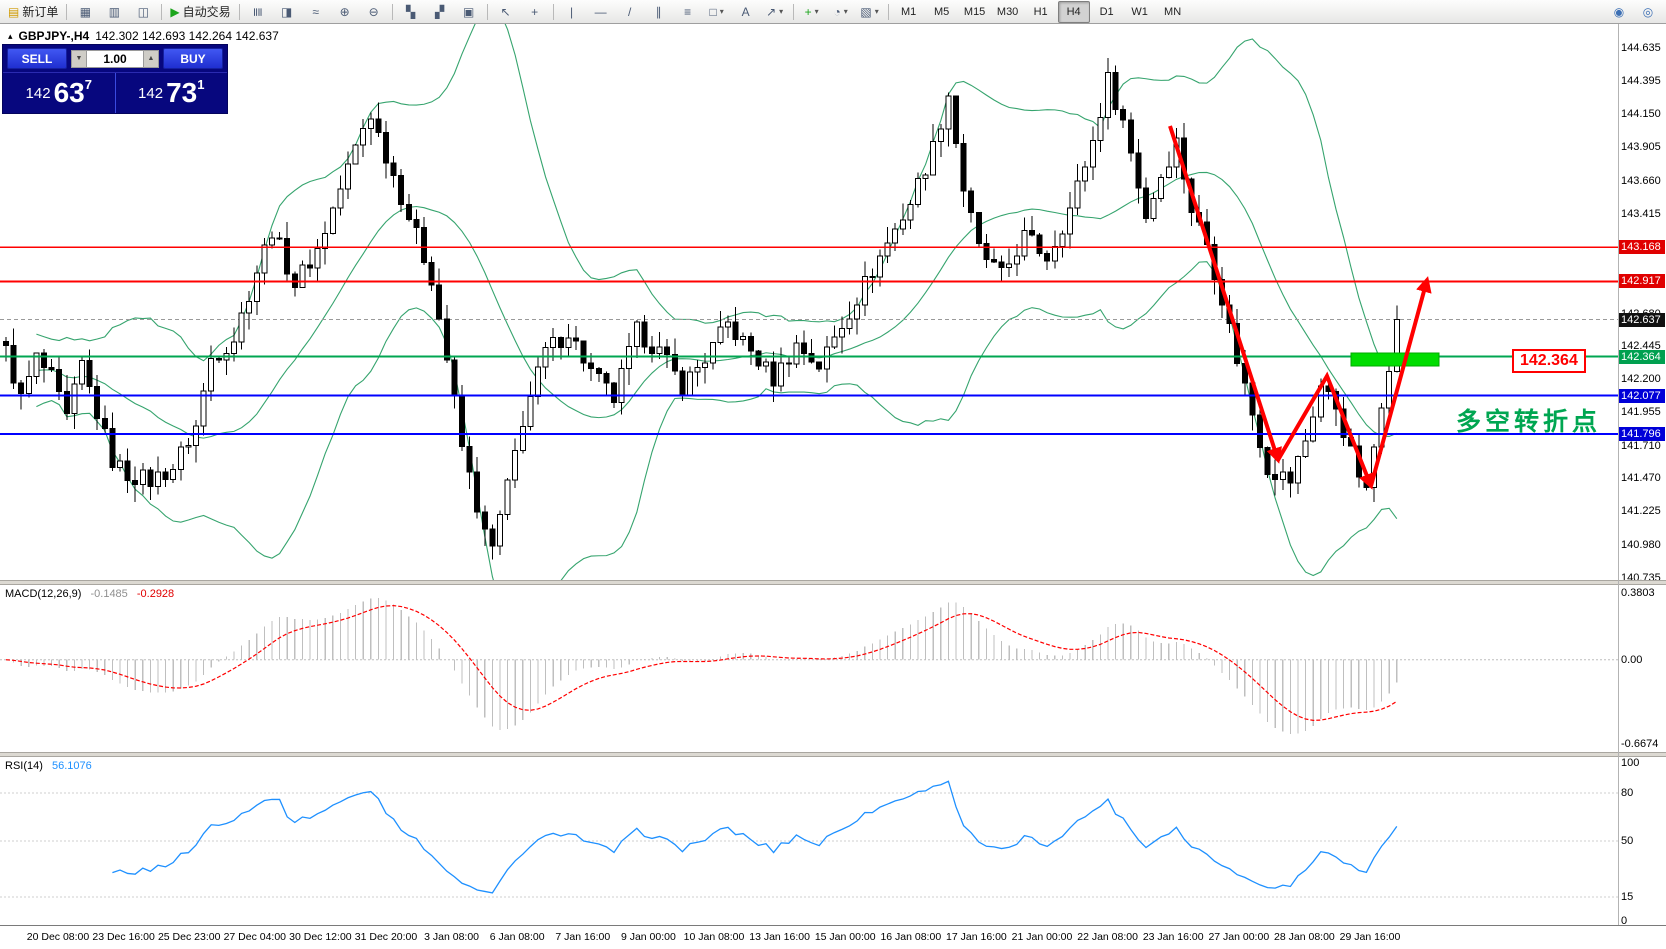  Describe the element at coordinates (1641, 478) in the screenshot. I see `price-tick: 141.470` at that location.